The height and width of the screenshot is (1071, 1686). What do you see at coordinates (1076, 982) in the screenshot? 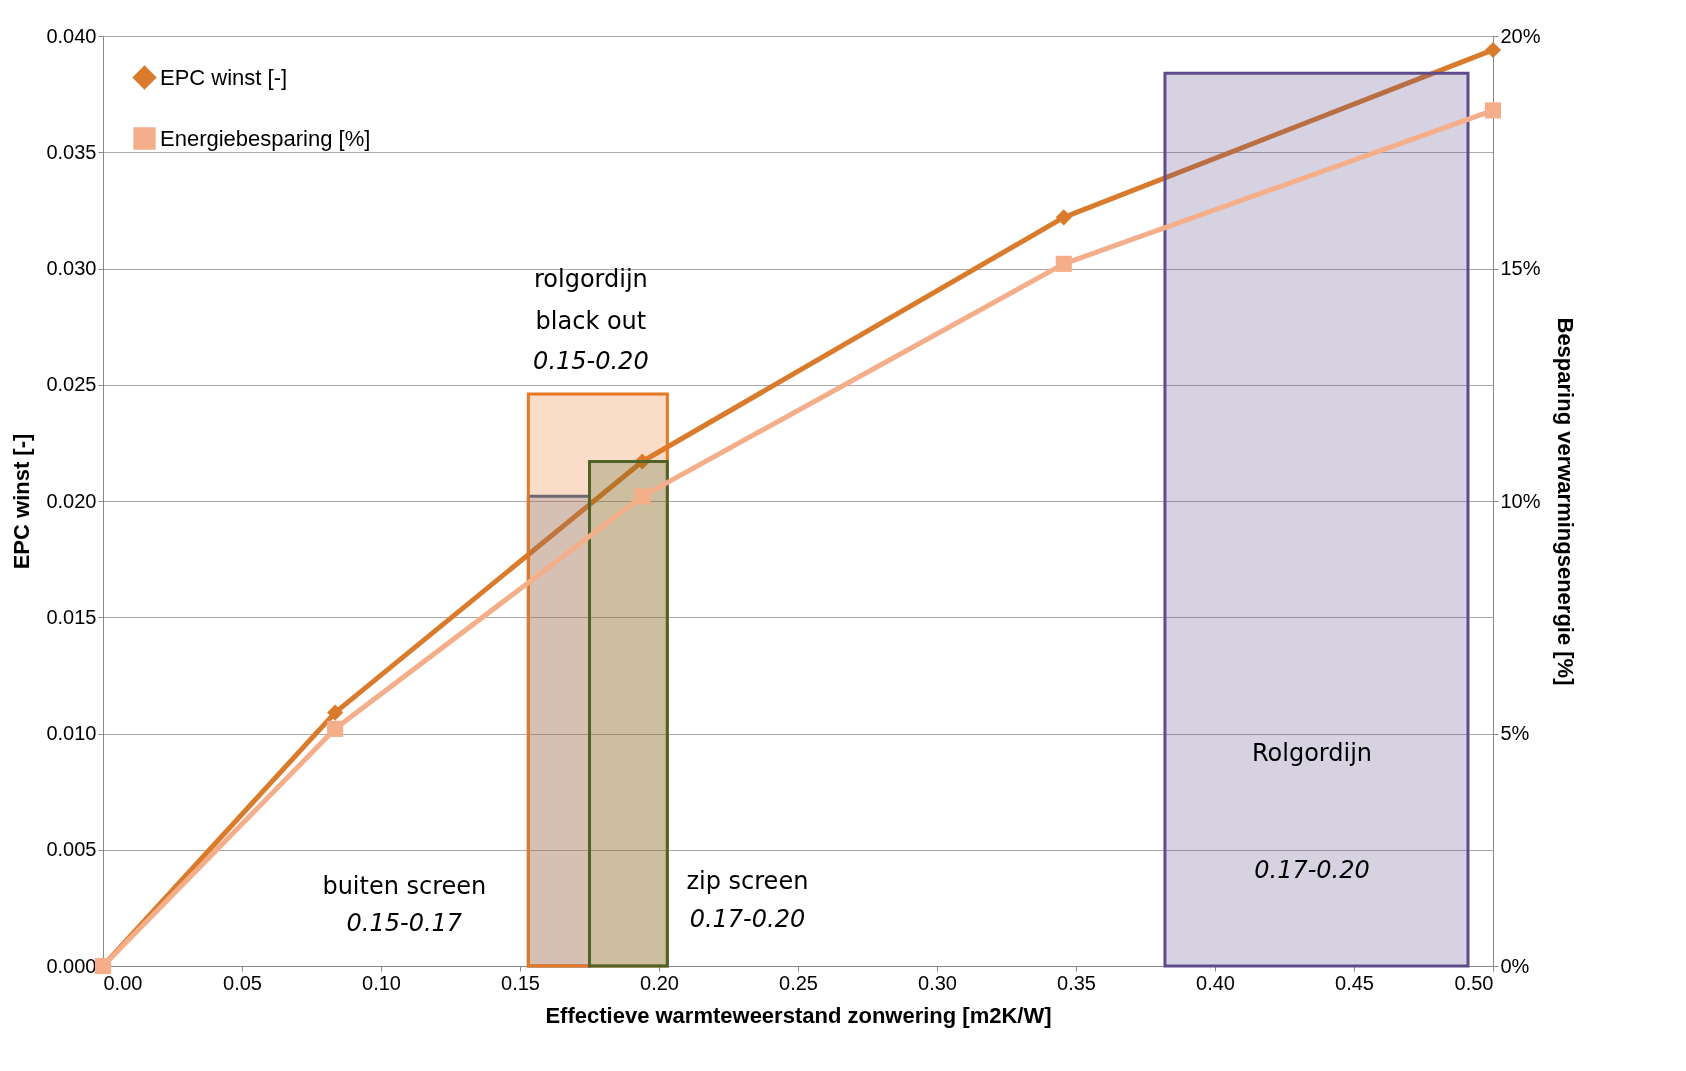
I see `x-tick-label: 0.35` at bounding box center [1076, 982].